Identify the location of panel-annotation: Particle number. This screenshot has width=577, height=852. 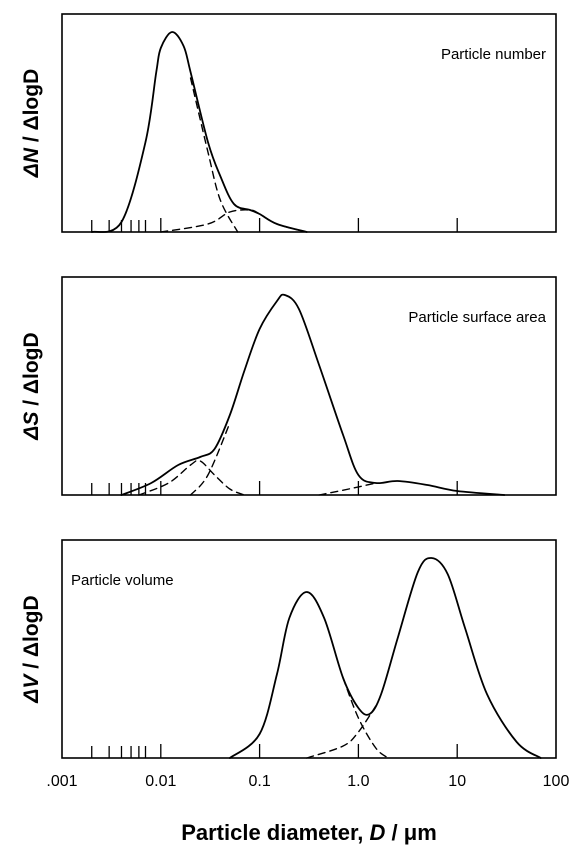
(493, 54).